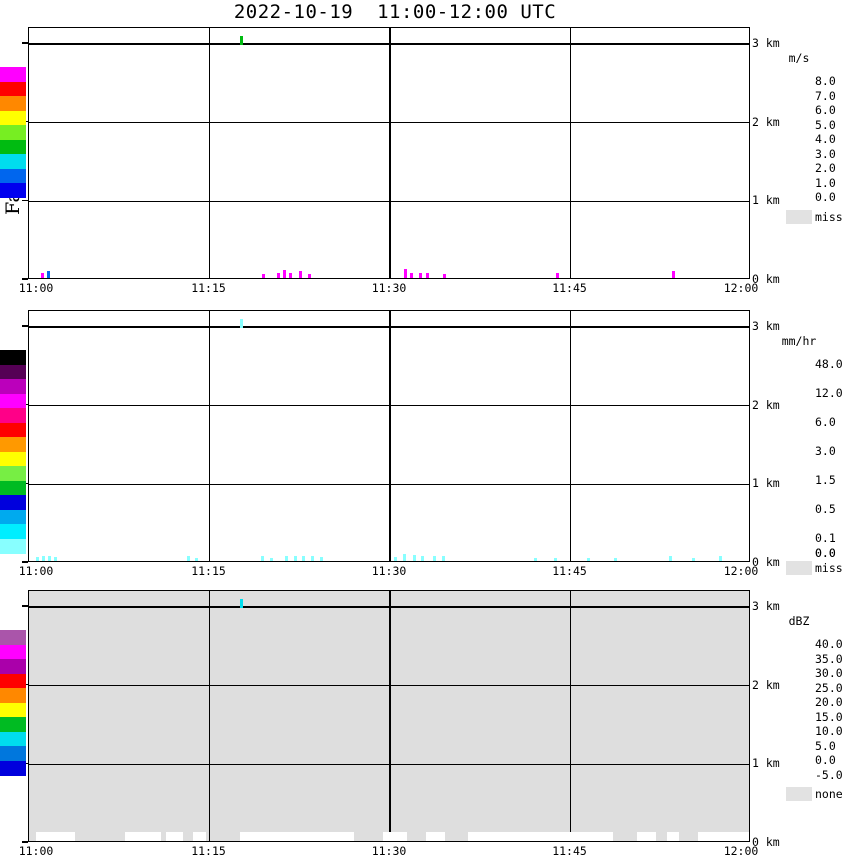  I want to click on colorbar-unit-reflectivity: dBZ, so click(799, 621).